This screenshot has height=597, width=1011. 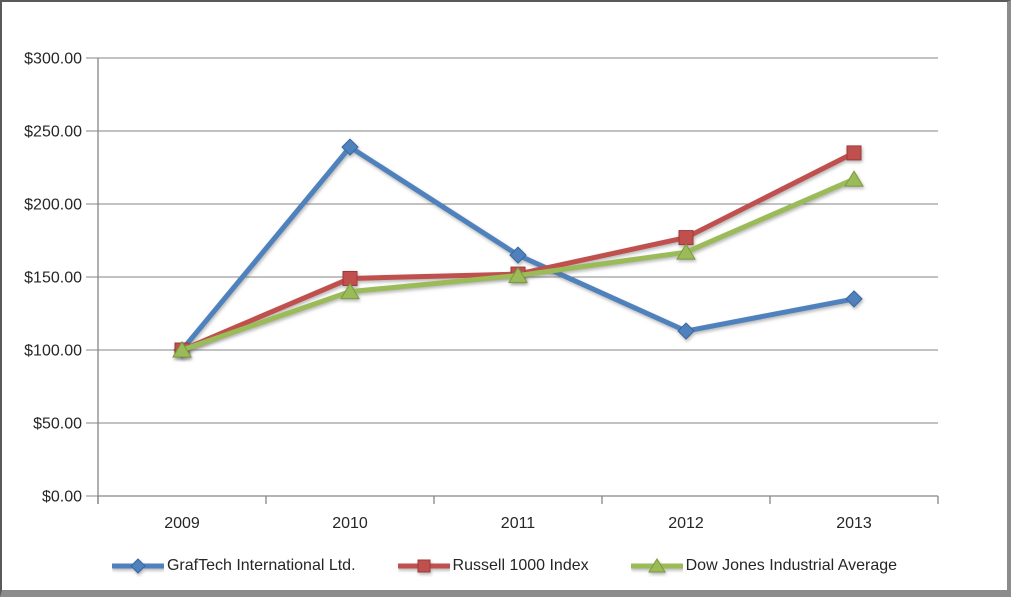 What do you see at coordinates (53, 278) in the screenshot?
I see `y-axis-tick-label: $150.00` at bounding box center [53, 278].